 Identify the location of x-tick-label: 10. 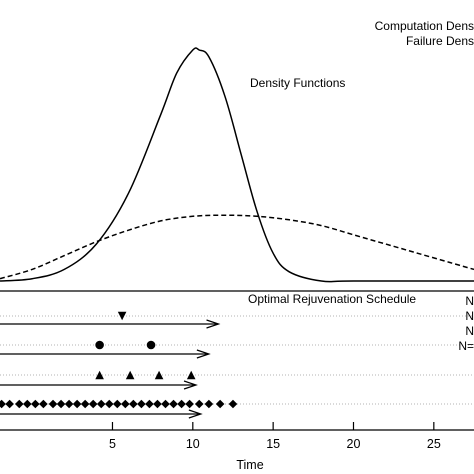
(193, 444).